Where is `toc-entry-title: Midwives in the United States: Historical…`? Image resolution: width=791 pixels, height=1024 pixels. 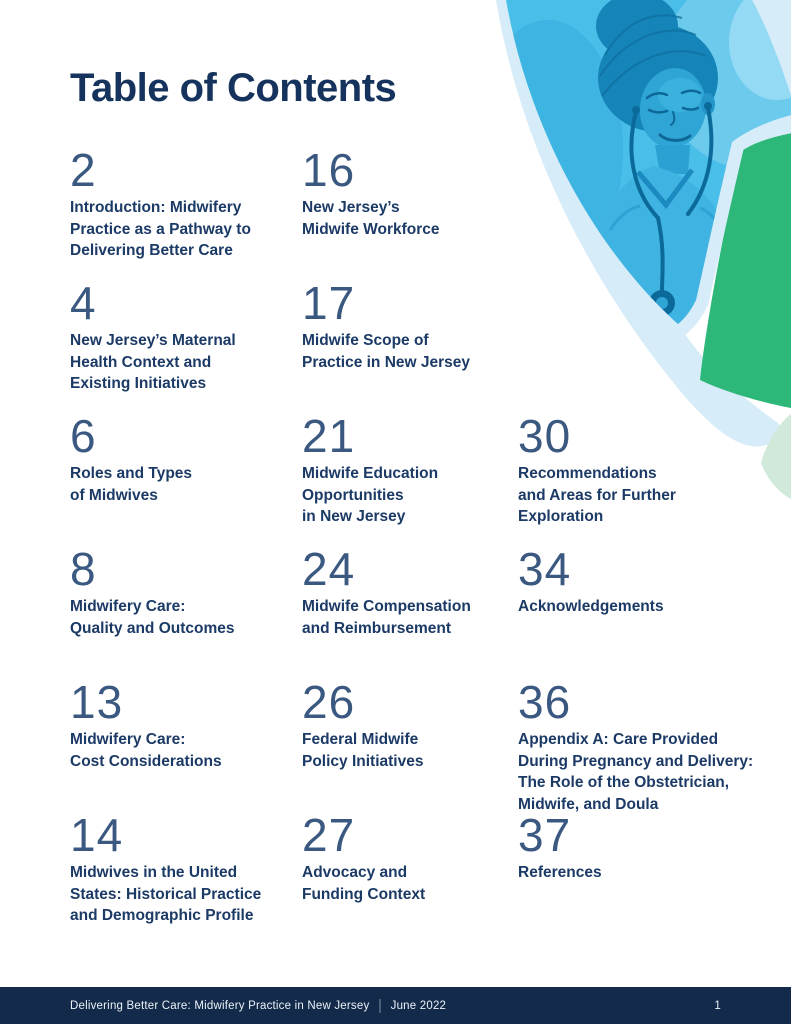
toc-entry-title: Midwives in the United States: Historical… is located at coordinates (186, 894).